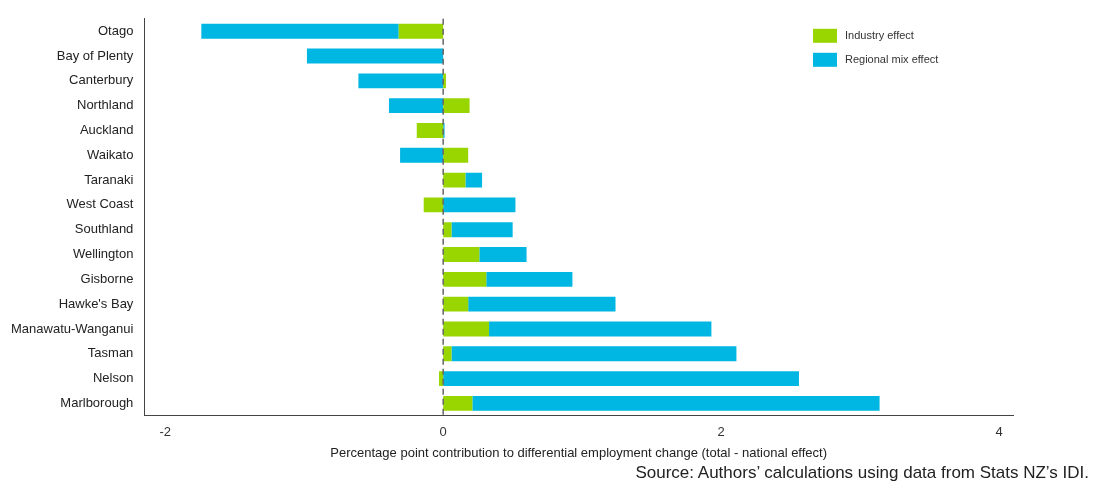 This screenshot has height=501, width=1101. What do you see at coordinates (115, 30) in the screenshot?
I see `y-tick-label: Otago` at bounding box center [115, 30].